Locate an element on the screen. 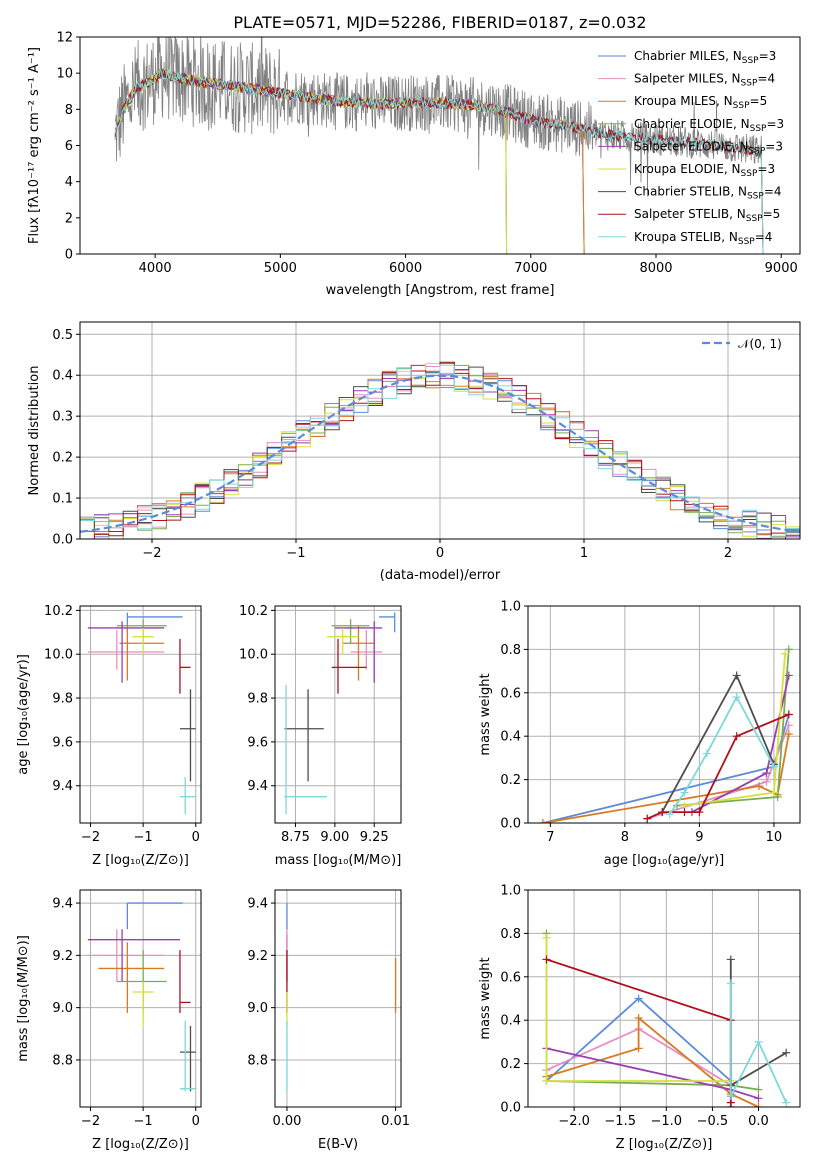 The image size is (819, 1170). x-tick-label: −1.5 is located at coordinates (620, 1121).